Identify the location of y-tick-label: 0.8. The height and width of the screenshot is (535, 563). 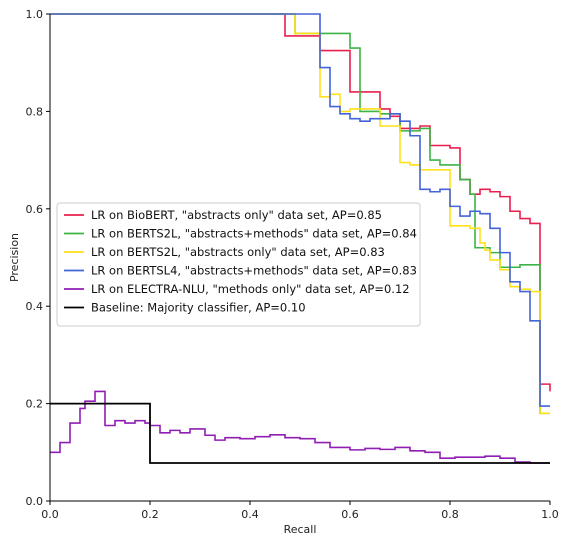
(35, 111).